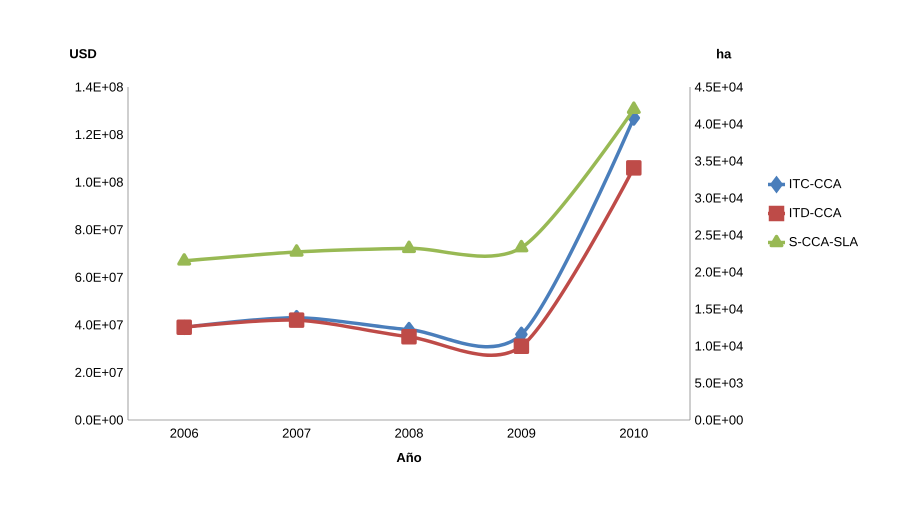 The image size is (914, 512). Describe the element at coordinates (816, 213) in the screenshot. I see `legend-label: ITD-CCA` at that location.